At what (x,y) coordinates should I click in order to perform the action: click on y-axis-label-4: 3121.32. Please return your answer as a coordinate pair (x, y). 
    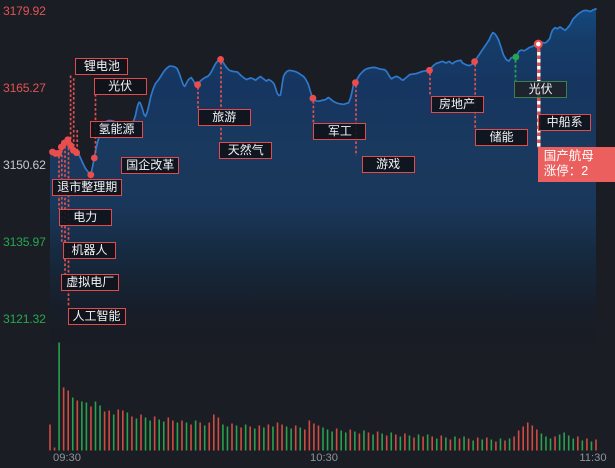
    Looking at the image, I should click on (24, 319).